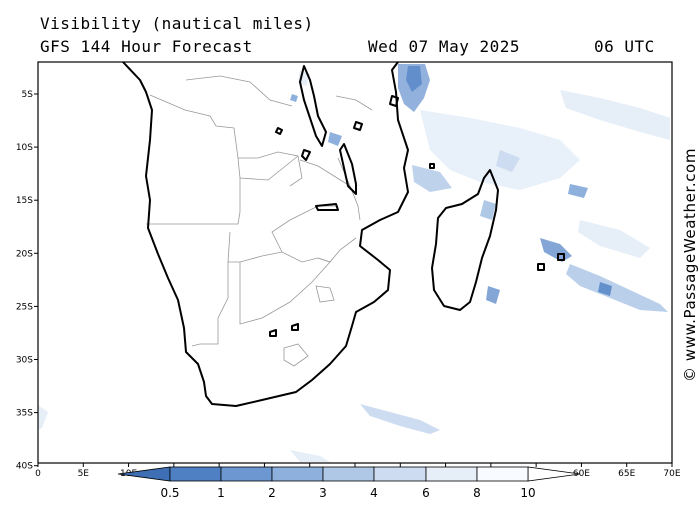 This screenshot has height=525, width=700. What do you see at coordinates (690, 265) in the screenshot?
I see `watermark: © www.PassageWeather.com` at bounding box center [690, 265].